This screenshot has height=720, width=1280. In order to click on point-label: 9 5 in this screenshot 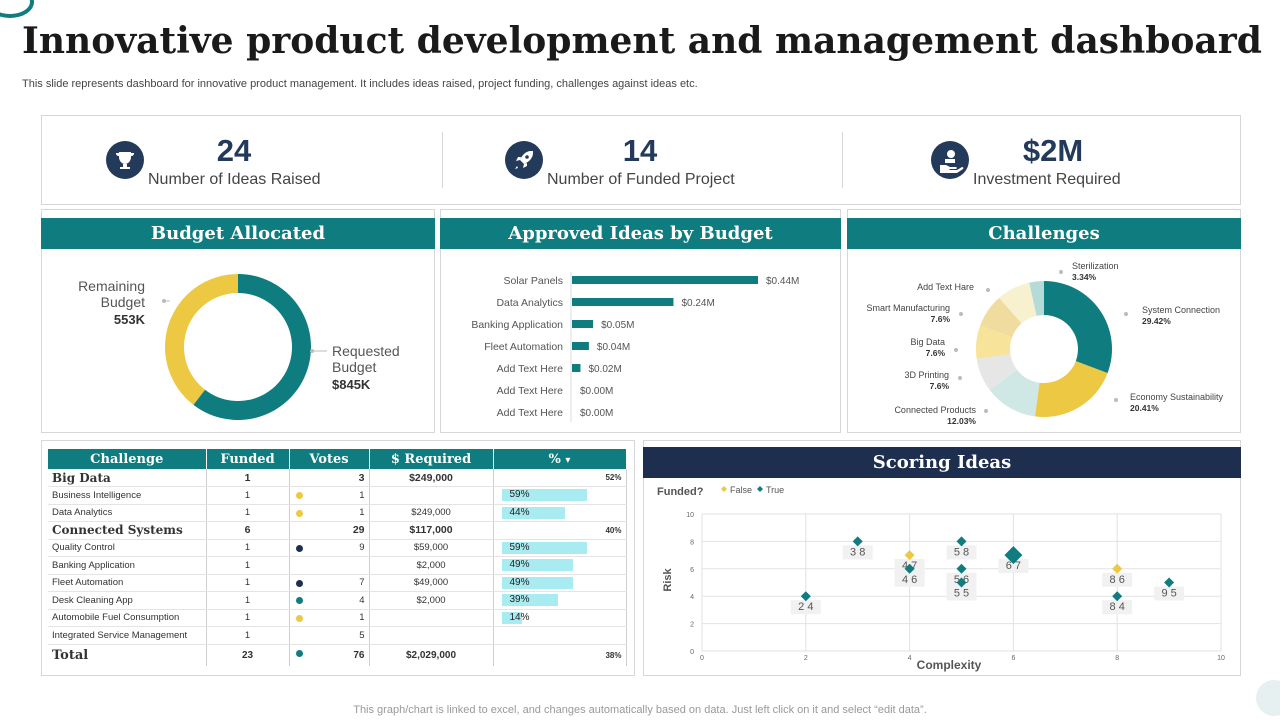, I will do `click(1168, 594)`.